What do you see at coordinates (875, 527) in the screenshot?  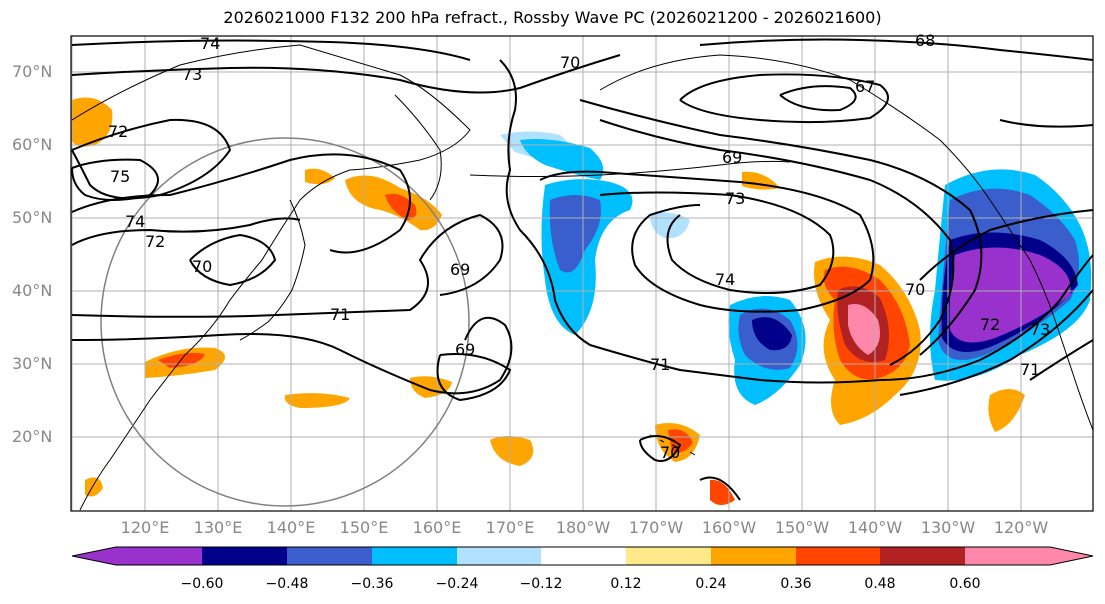 I see `lon-label: 140°W` at bounding box center [875, 527].